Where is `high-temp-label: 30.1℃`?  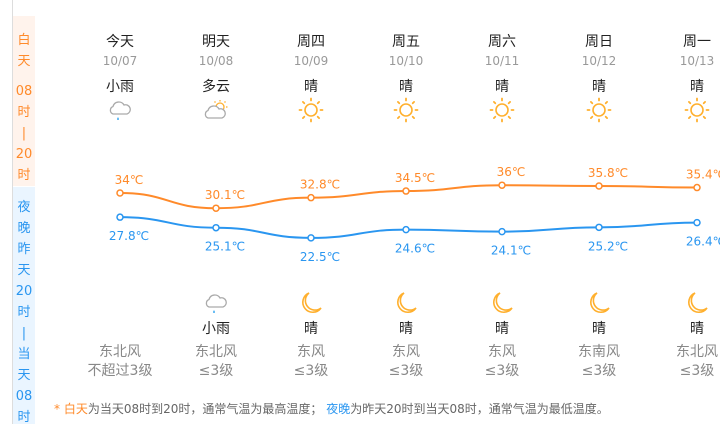 high-temp-label: 30.1℃ is located at coordinates (225, 195).